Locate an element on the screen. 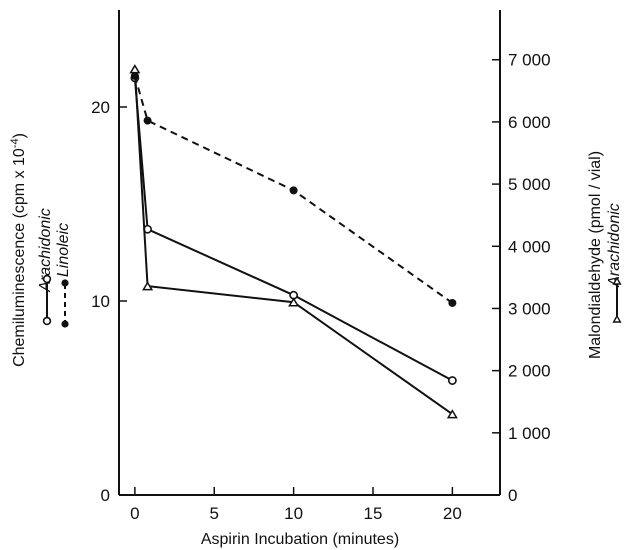  y-right-tick-label: 0 is located at coordinates (512, 495).